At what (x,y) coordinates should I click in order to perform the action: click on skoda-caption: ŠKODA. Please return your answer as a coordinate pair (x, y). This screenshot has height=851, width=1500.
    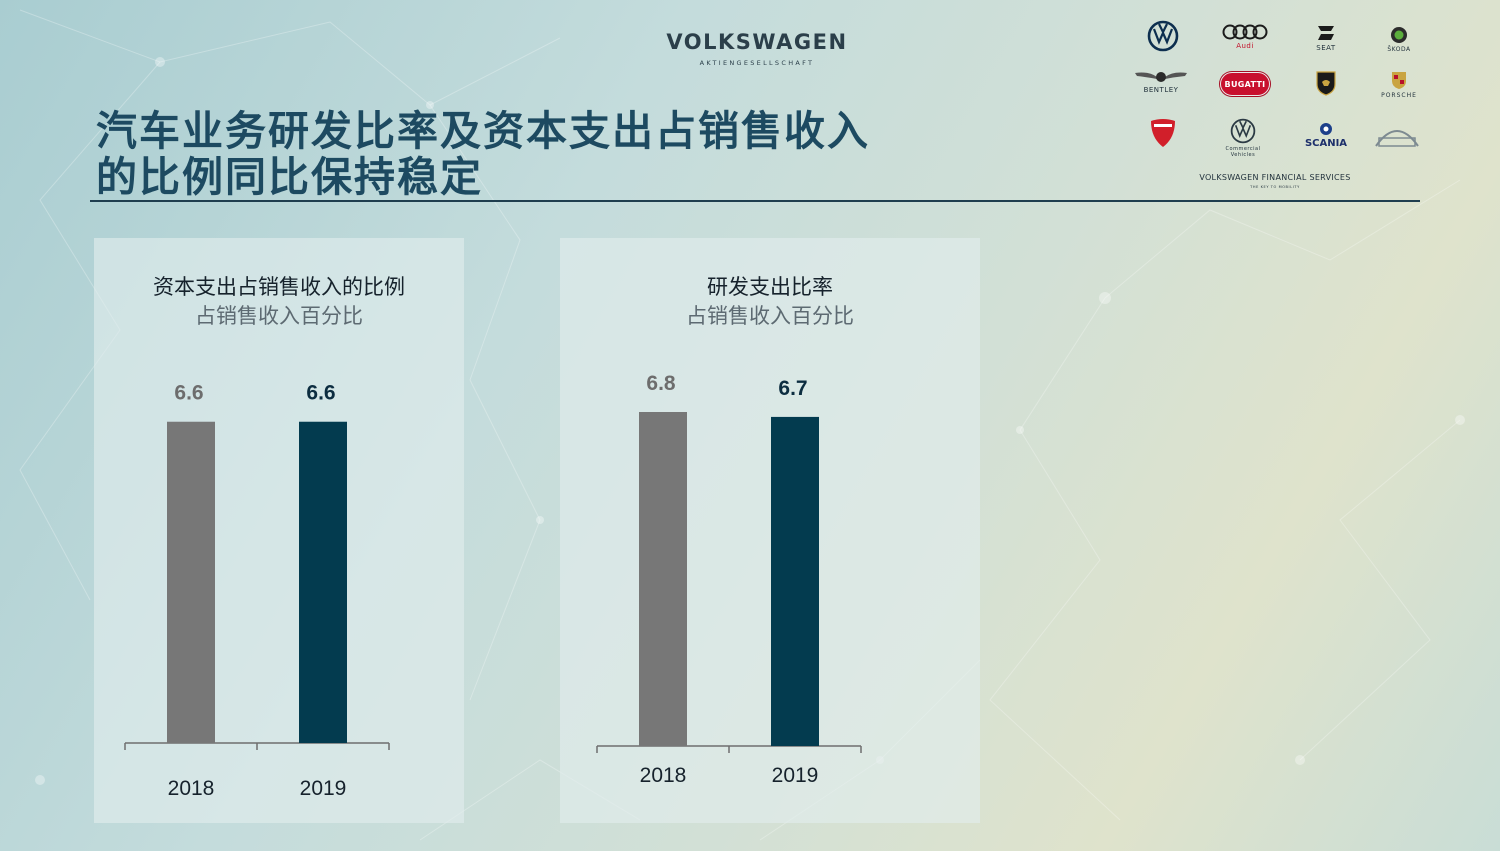
    Looking at the image, I should click on (1399, 49).